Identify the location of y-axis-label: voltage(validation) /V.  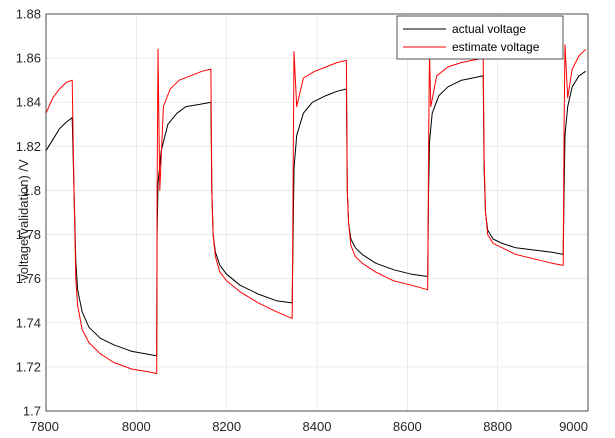
(23, 220).